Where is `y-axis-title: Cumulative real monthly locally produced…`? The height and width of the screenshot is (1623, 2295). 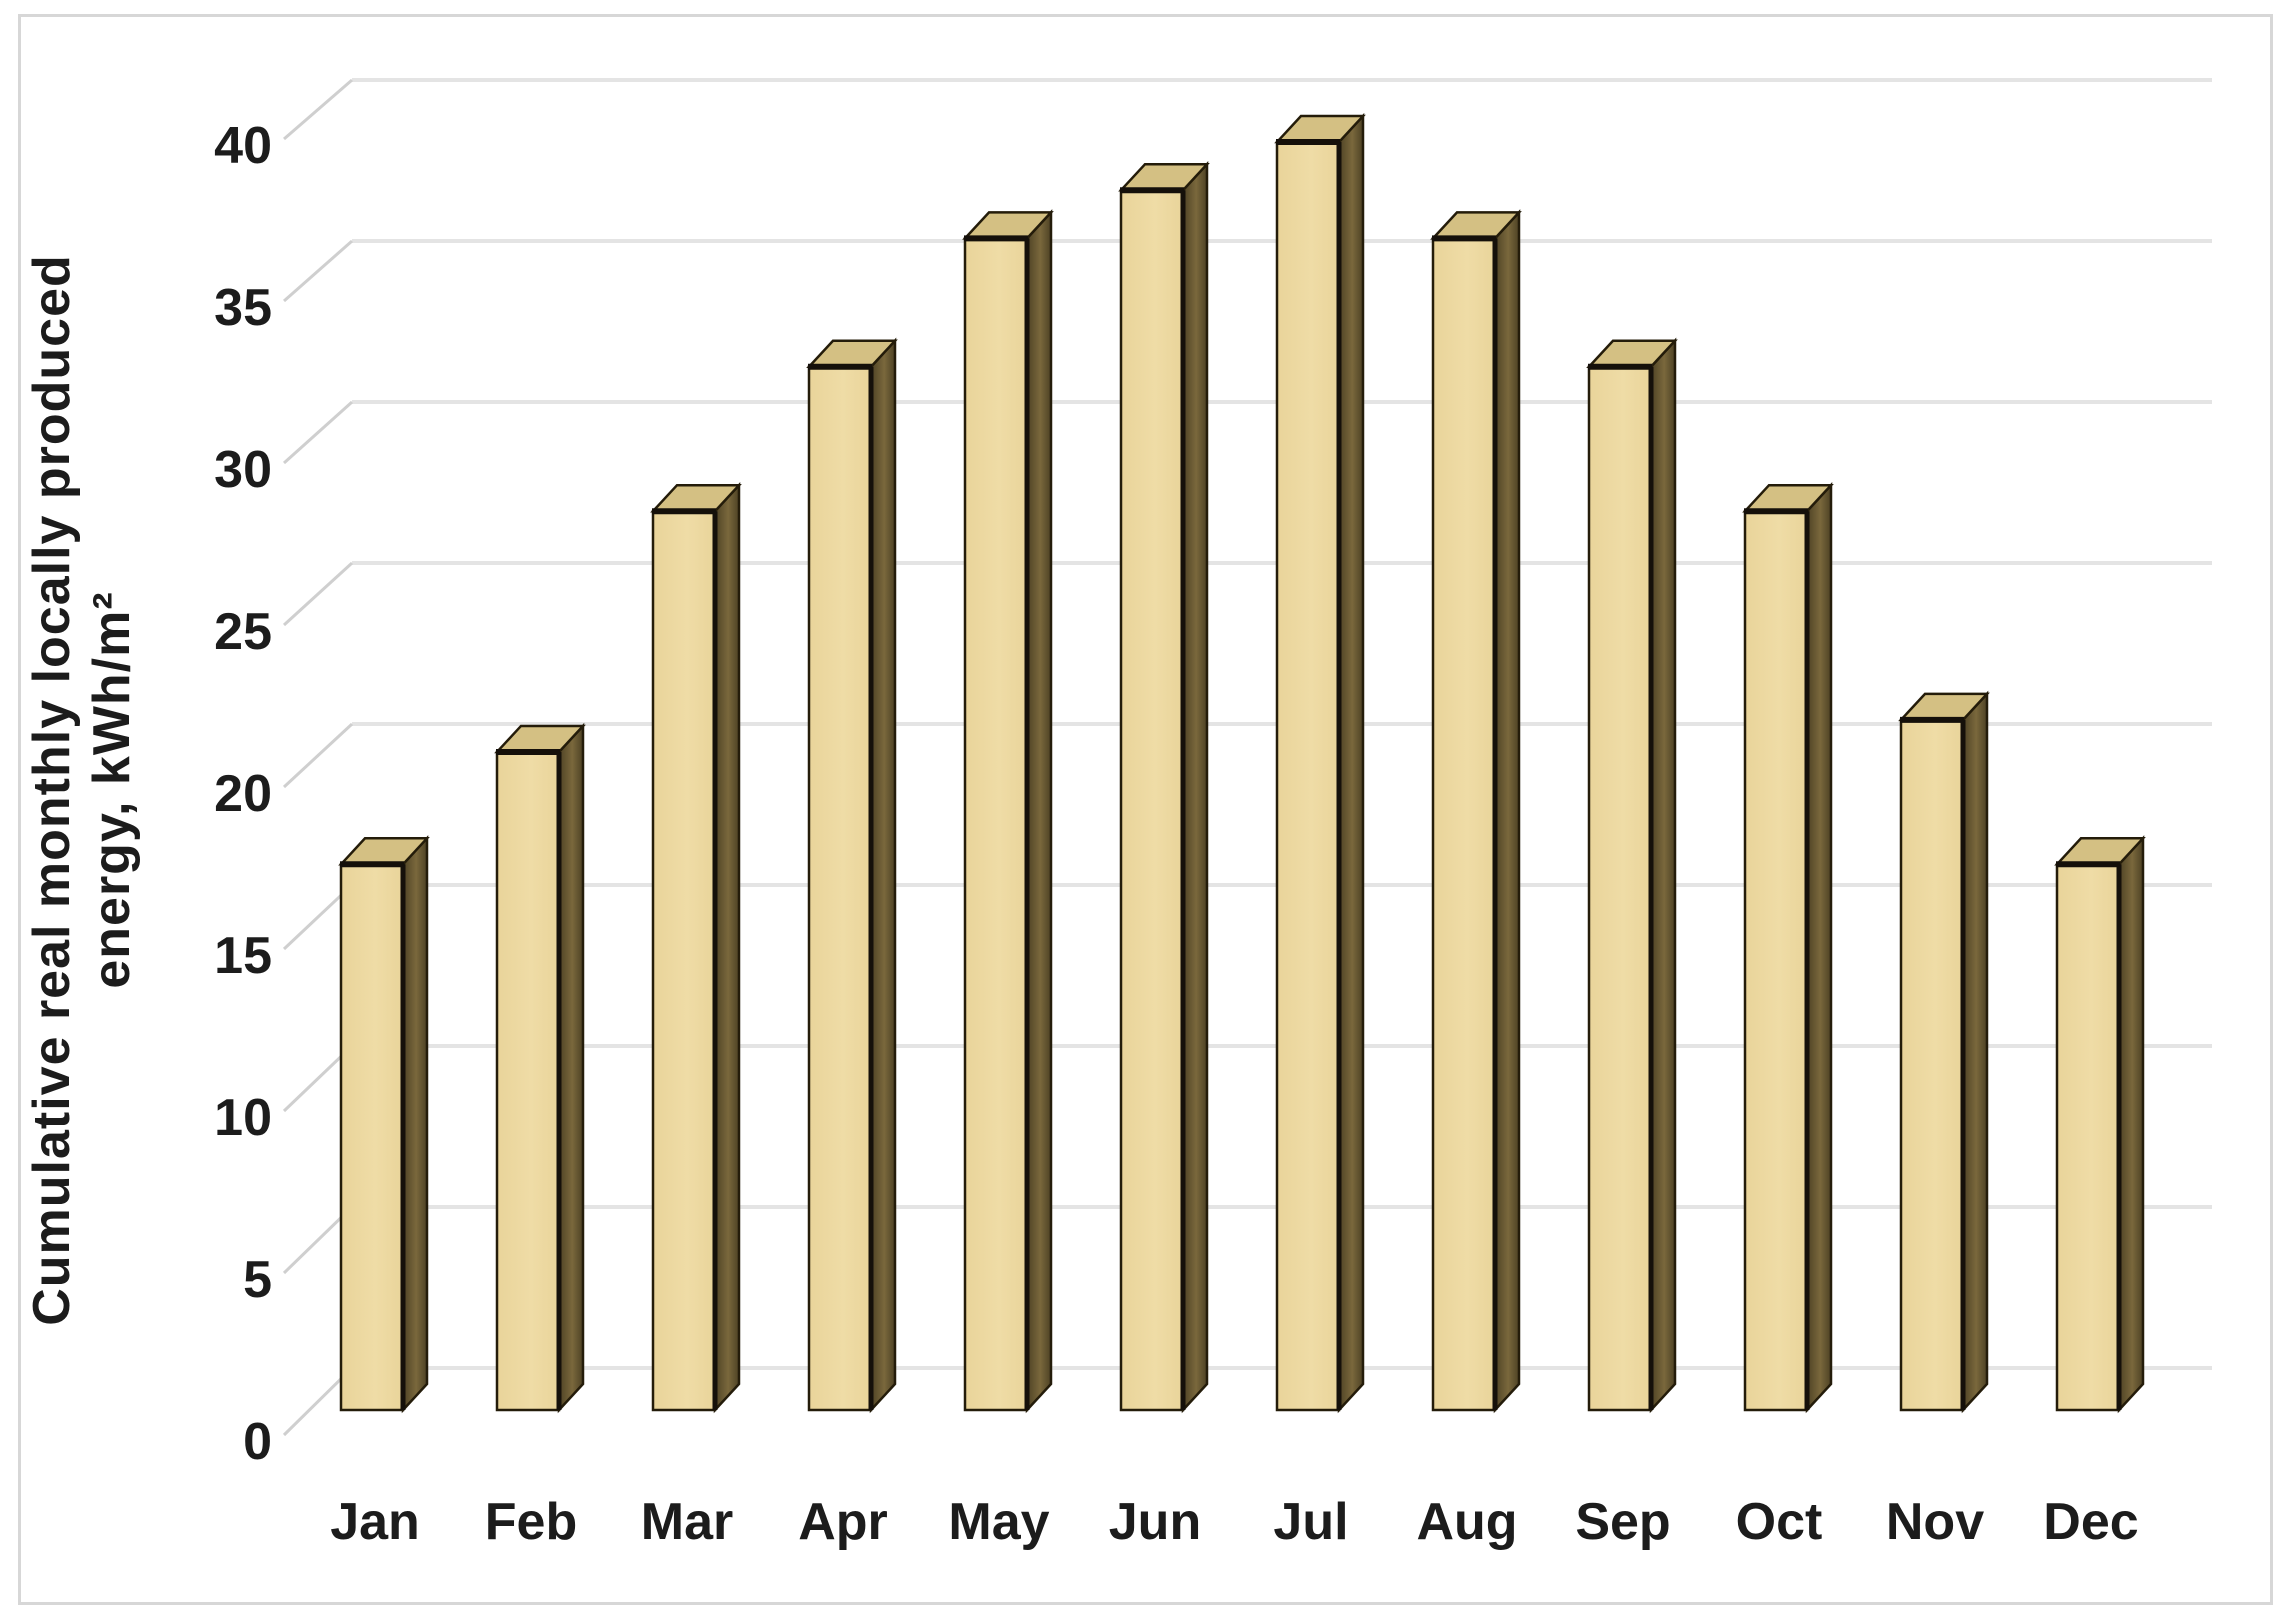 y-axis-title: Cumulative real monthly locally produced… is located at coordinates (82, 790).